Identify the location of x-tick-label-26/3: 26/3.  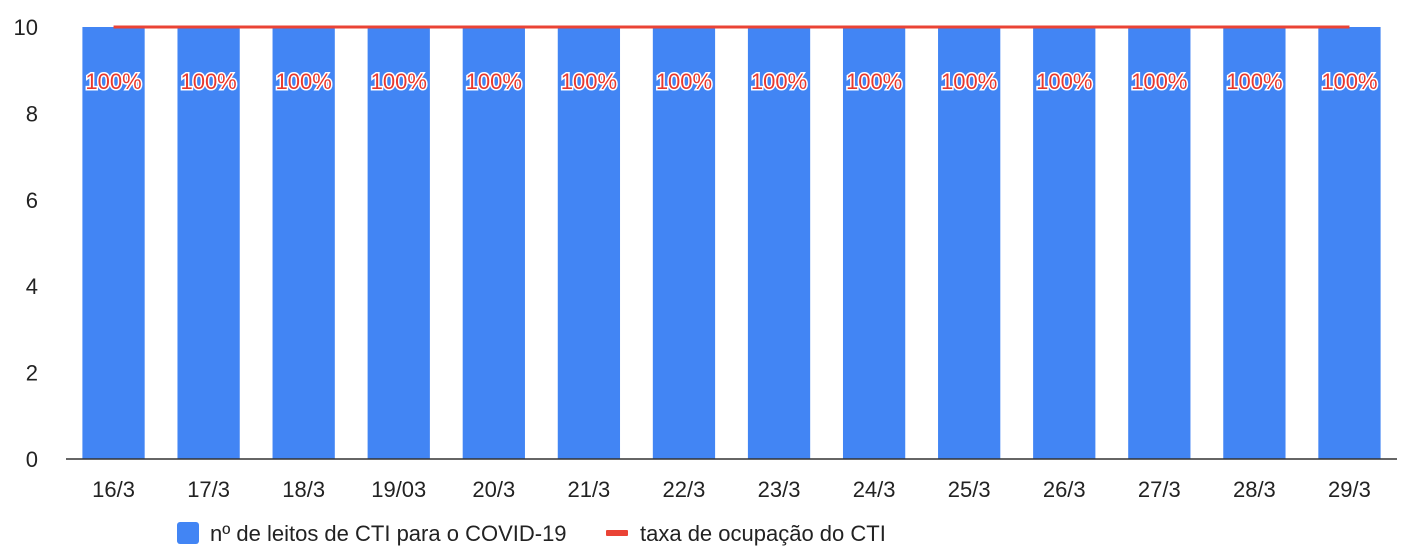
(1064, 489).